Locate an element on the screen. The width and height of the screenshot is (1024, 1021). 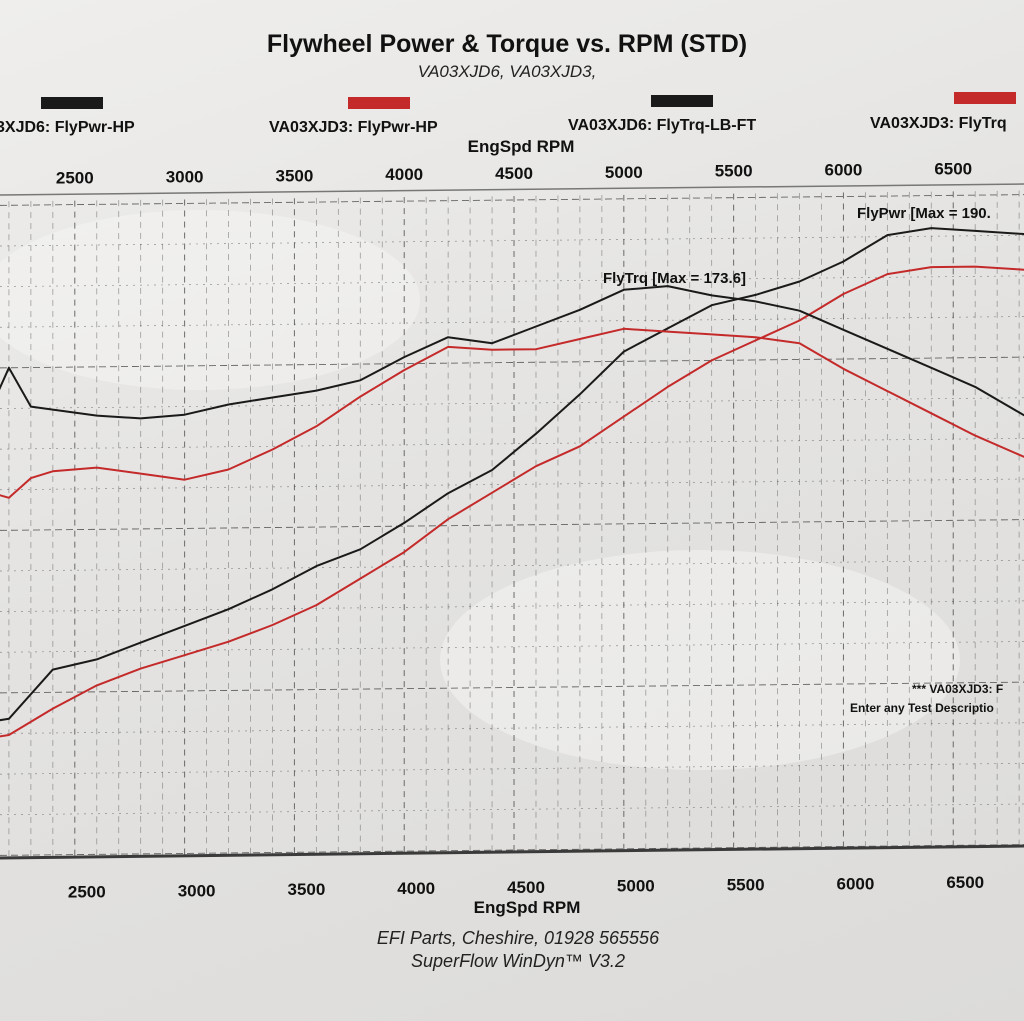
plot-bottom-border is located at coordinates (512, 852).